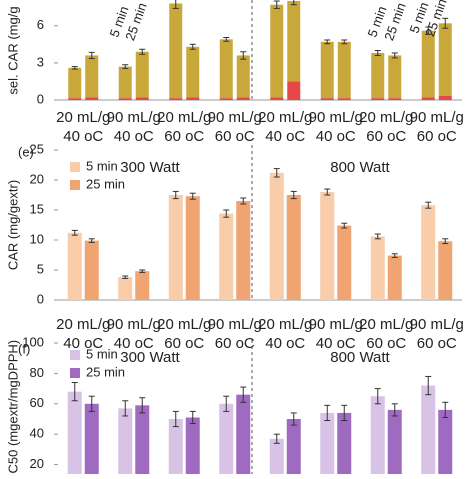 The width and height of the screenshot is (474, 479). Describe the element at coordinates (33, 341) in the screenshot. I see `y-tick-label: 100` at that location.